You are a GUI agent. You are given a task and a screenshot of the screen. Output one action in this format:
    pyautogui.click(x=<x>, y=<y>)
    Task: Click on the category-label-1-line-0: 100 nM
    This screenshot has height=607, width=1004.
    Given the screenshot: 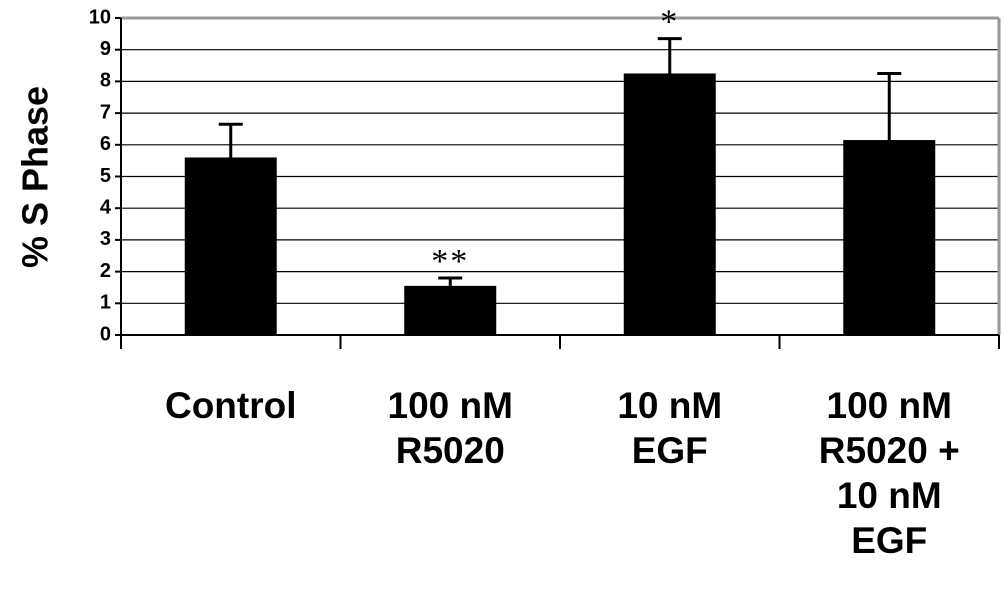 What is the action you would take?
    pyautogui.click(x=450, y=405)
    